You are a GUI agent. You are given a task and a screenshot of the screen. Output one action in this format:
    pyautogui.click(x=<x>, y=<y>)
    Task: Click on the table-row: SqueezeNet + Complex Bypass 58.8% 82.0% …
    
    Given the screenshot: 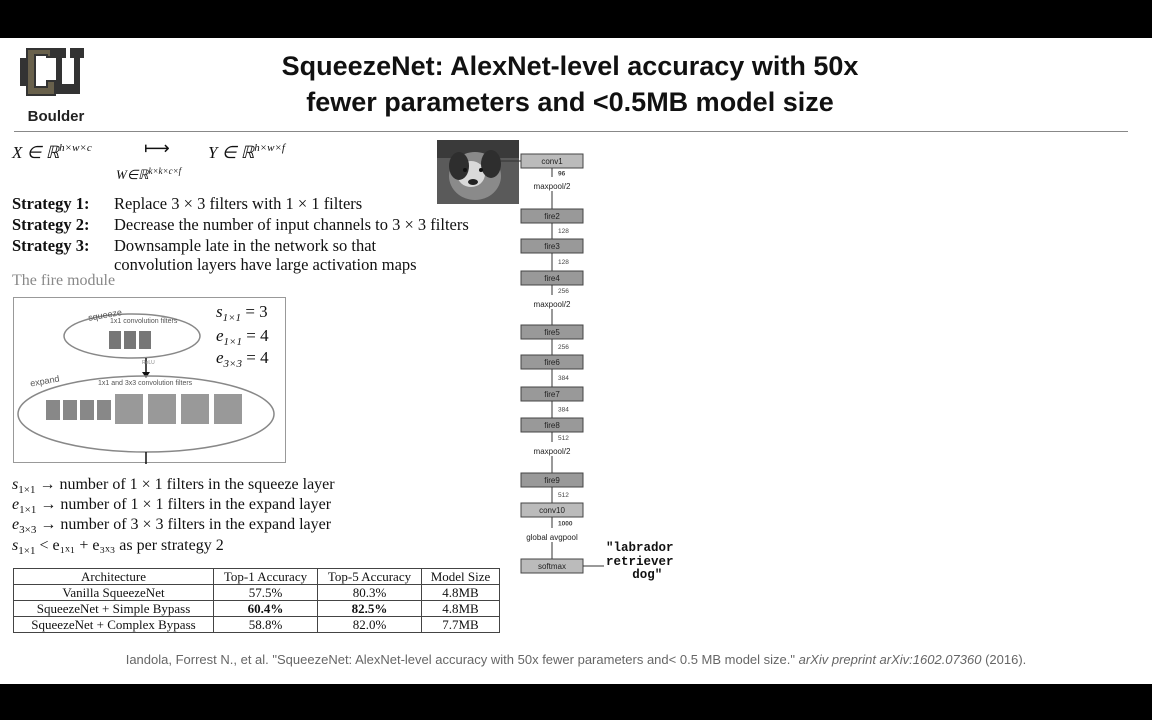 What is the action you would take?
    pyautogui.click(x=256, y=624)
    